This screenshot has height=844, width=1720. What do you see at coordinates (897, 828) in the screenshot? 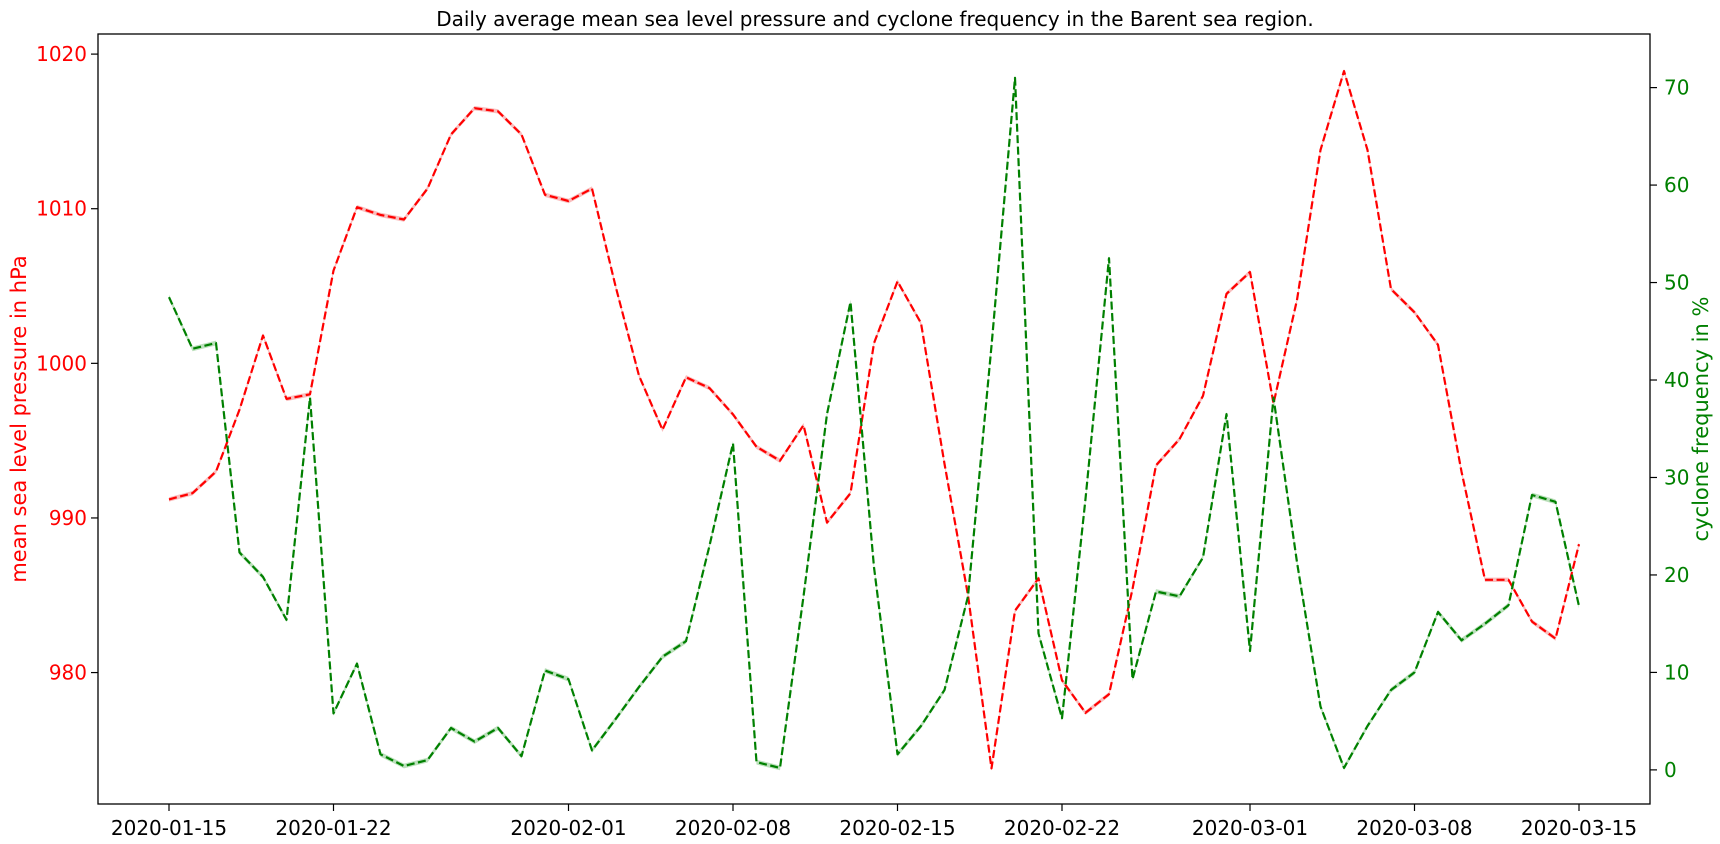
I see `x-tick-label: 2020-02-15` at bounding box center [897, 828].